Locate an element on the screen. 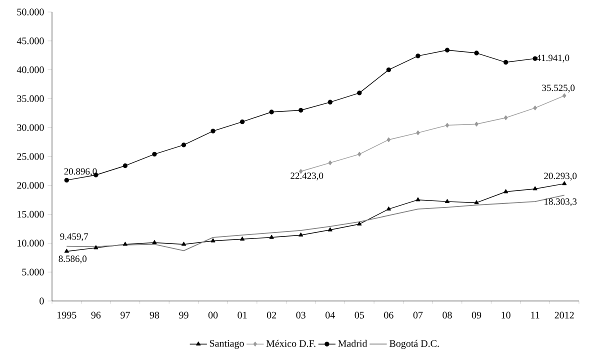  x-tick-label: 98 is located at coordinates (155, 315).